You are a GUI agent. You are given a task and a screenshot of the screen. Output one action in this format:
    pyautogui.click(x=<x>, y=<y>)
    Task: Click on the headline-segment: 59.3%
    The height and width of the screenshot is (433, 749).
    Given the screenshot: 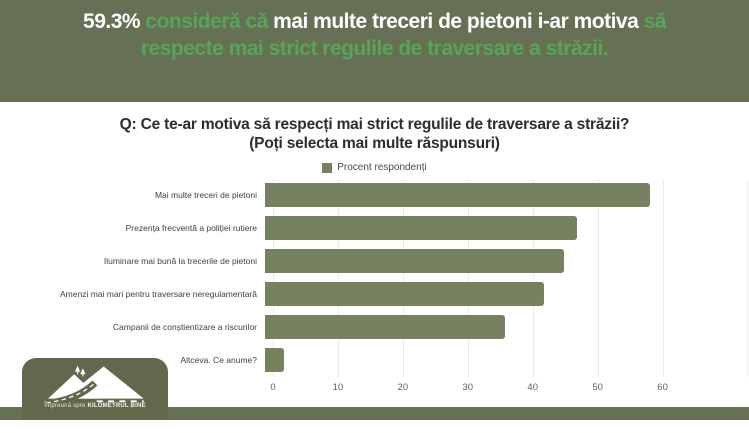 What is the action you would take?
    pyautogui.click(x=114, y=21)
    